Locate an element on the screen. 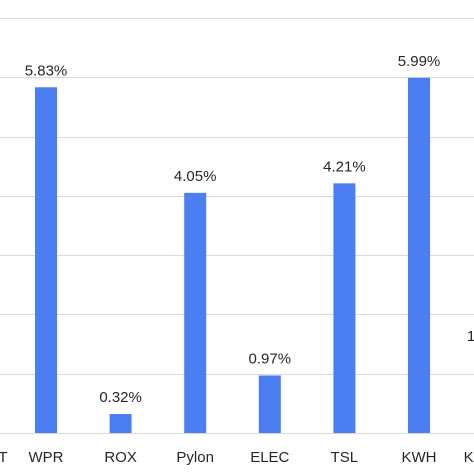  bar-value-label: 0.32% is located at coordinates (120, 397).